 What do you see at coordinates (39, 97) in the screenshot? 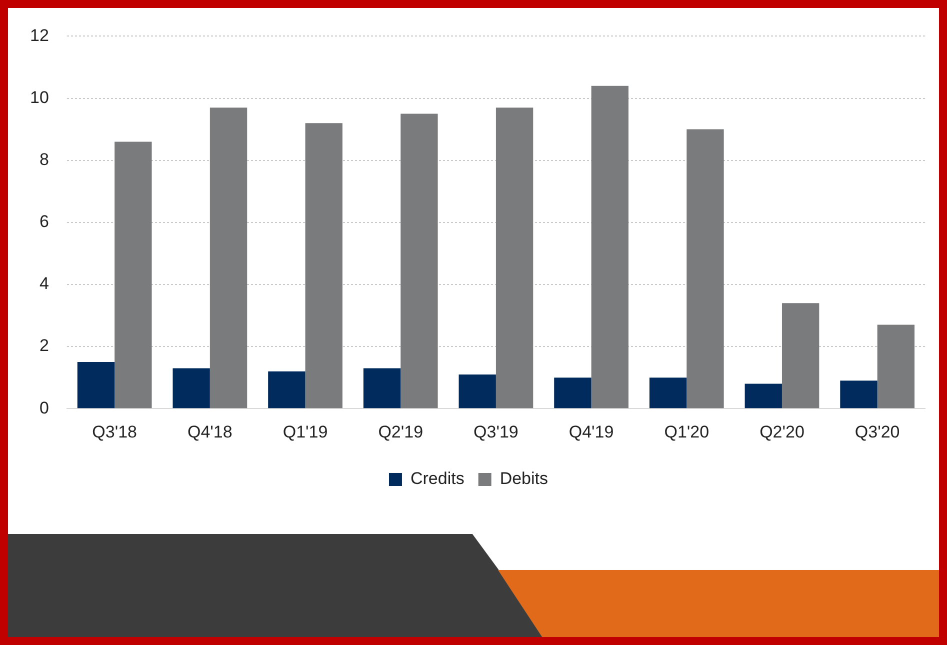
I see `y-tick-label: 10` at bounding box center [39, 97].